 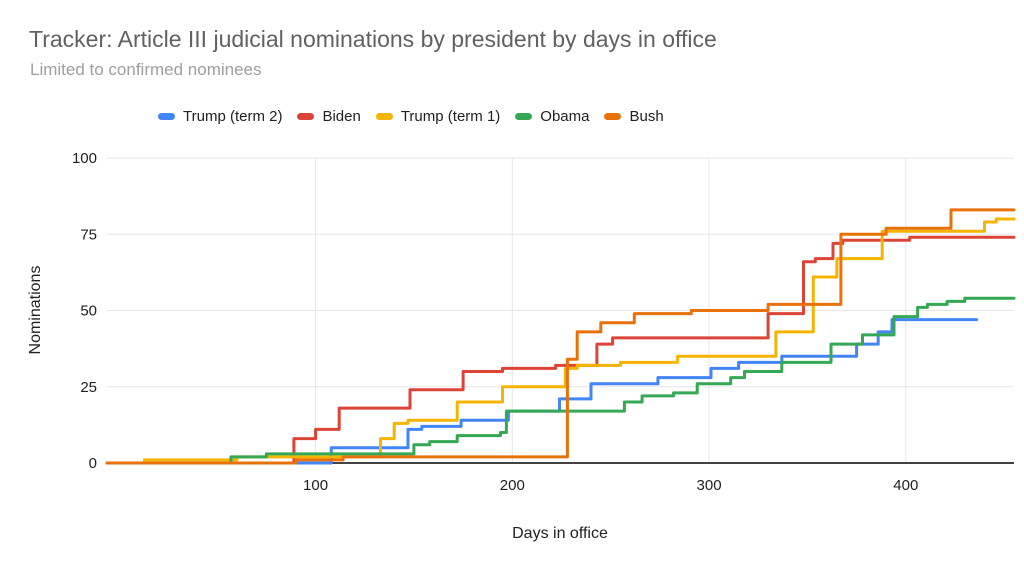 I want to click on legend-item-trump-term-2: Trump (term 2), so click(x=220, y=116).